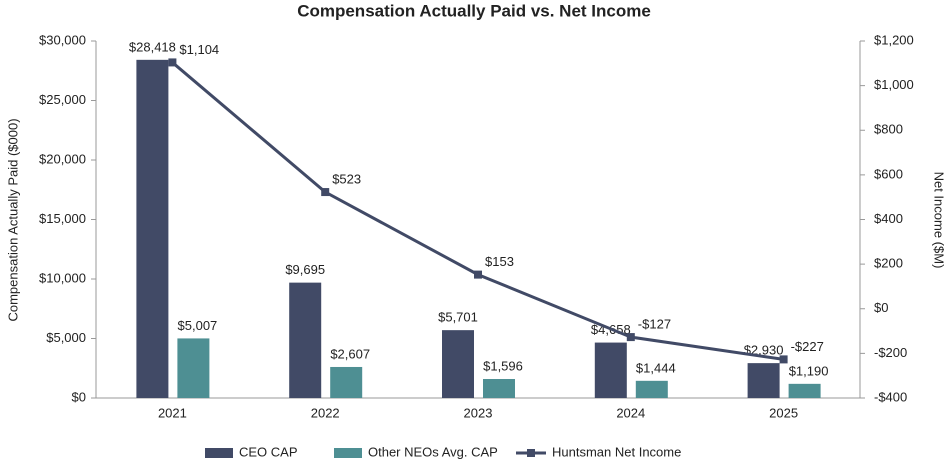 The width and height of the screenshot is (948, 463). What do you see at coordinates (499, 261) in the screenshot?
I see `data-label: $153` at bounding box center [499, 261].